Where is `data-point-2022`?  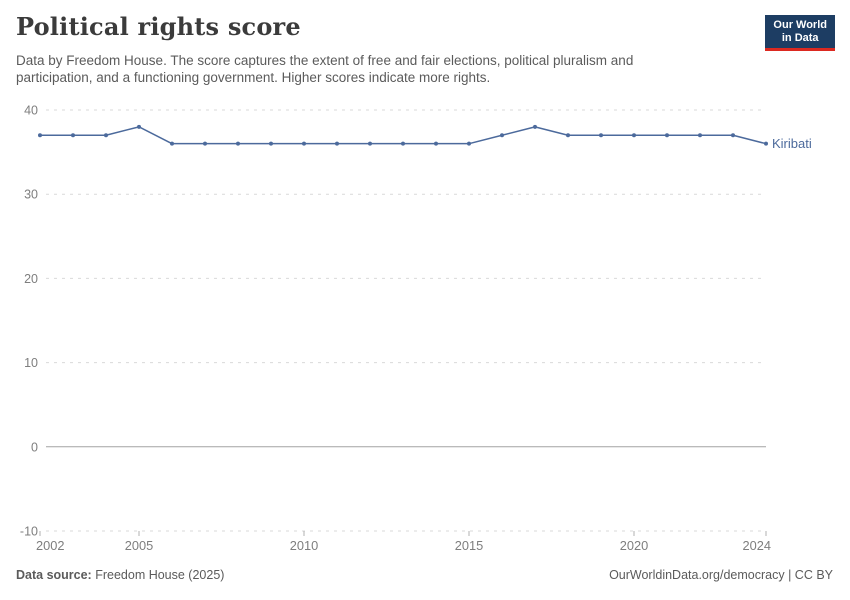
data-point-2022 is located at coordinates (700, 135).